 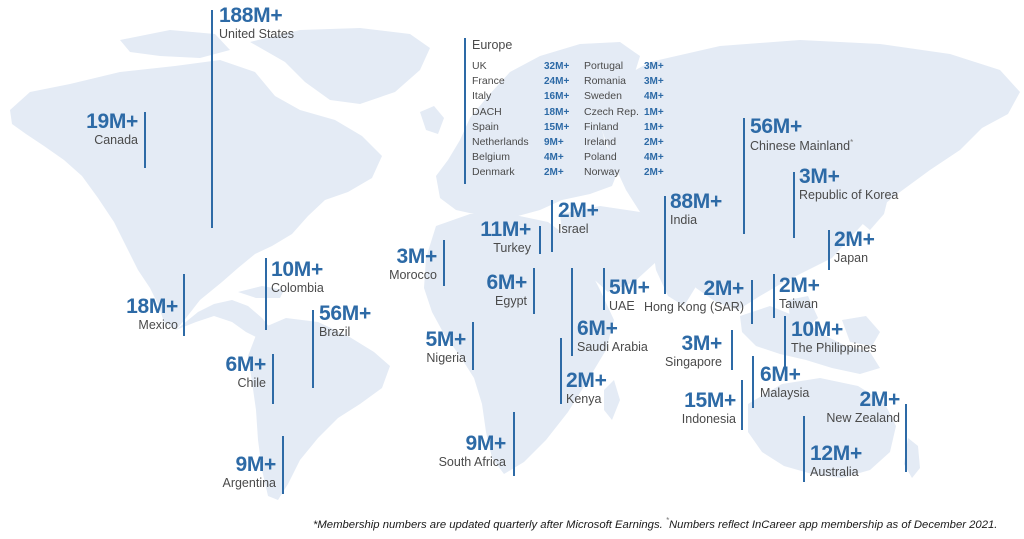 What do you see at coordinates (572, 312) in the screenshot?
I see `saudi-arabia-leader-line` at bounding box center [572, 312].